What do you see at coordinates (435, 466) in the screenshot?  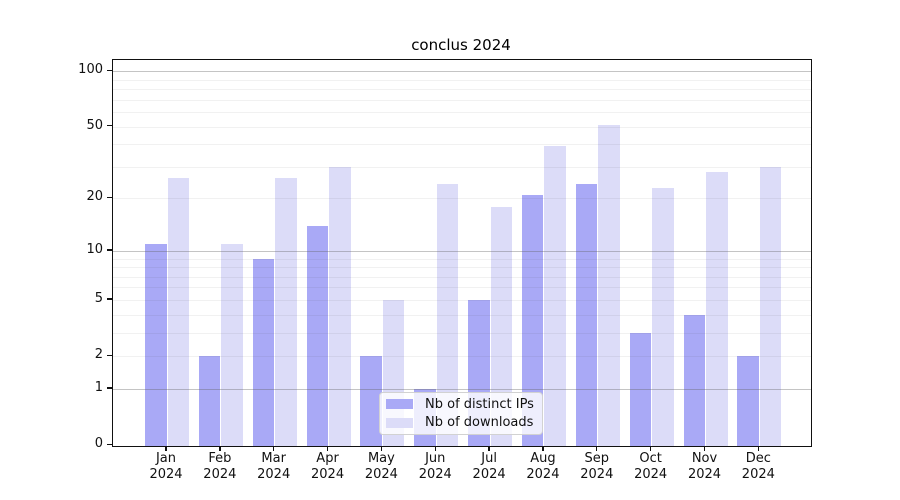 I see `x-axis-tick-label: Jun 2024` at bounding box center [435, 466].